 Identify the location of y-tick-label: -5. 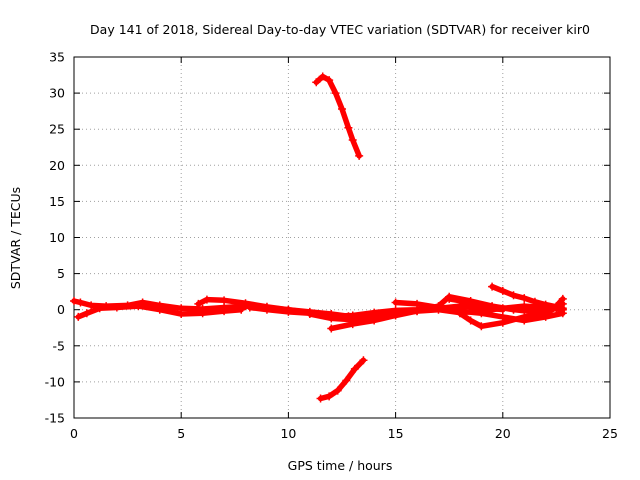
(59, 345).